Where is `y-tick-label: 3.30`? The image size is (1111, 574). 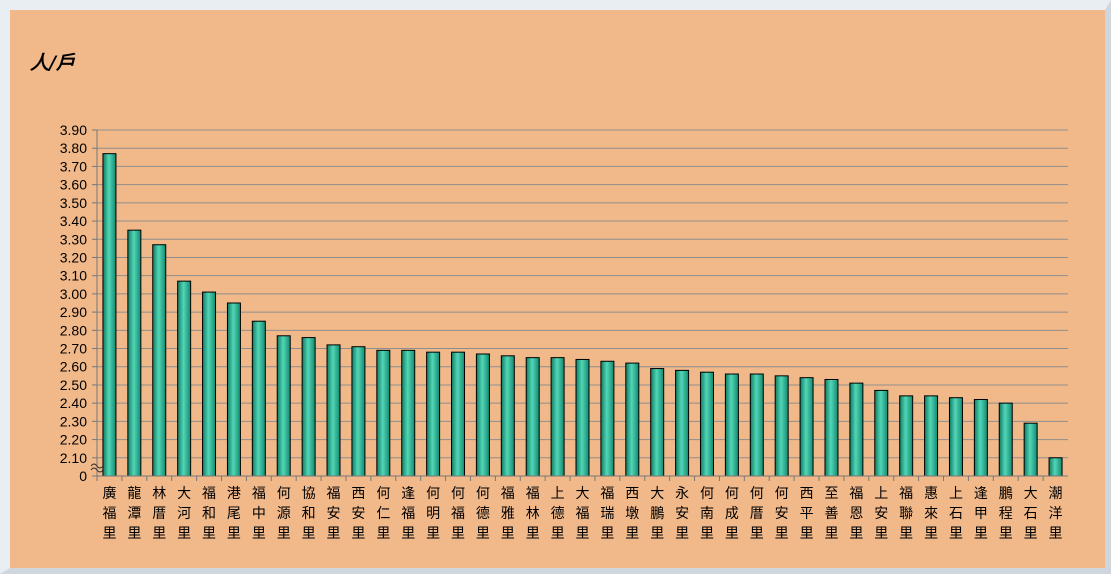
y-tick-label: 3.30 is located at coordinates (73, 239).